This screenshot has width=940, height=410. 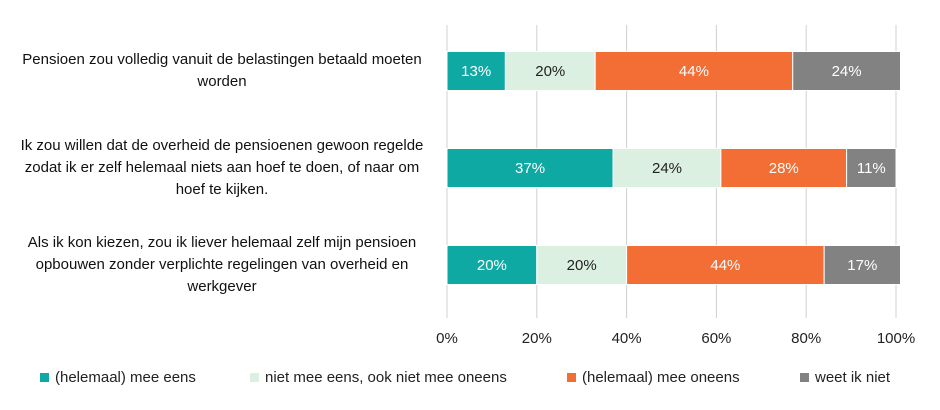 I want to click on value-label: 11%, so click(x=871, y=168).